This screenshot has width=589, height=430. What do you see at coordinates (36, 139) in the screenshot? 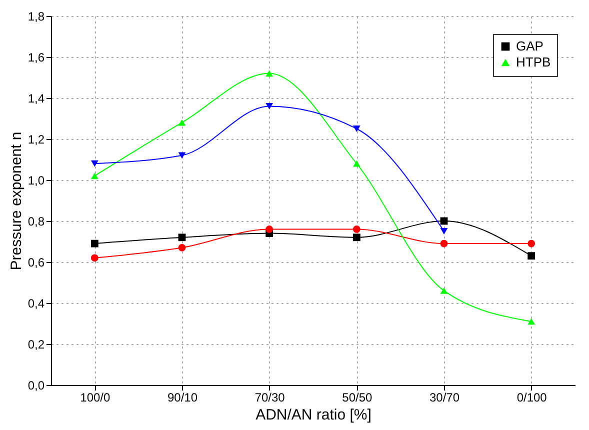
I see `y-tick-label: 1,2` at bounding box center [36, 139].